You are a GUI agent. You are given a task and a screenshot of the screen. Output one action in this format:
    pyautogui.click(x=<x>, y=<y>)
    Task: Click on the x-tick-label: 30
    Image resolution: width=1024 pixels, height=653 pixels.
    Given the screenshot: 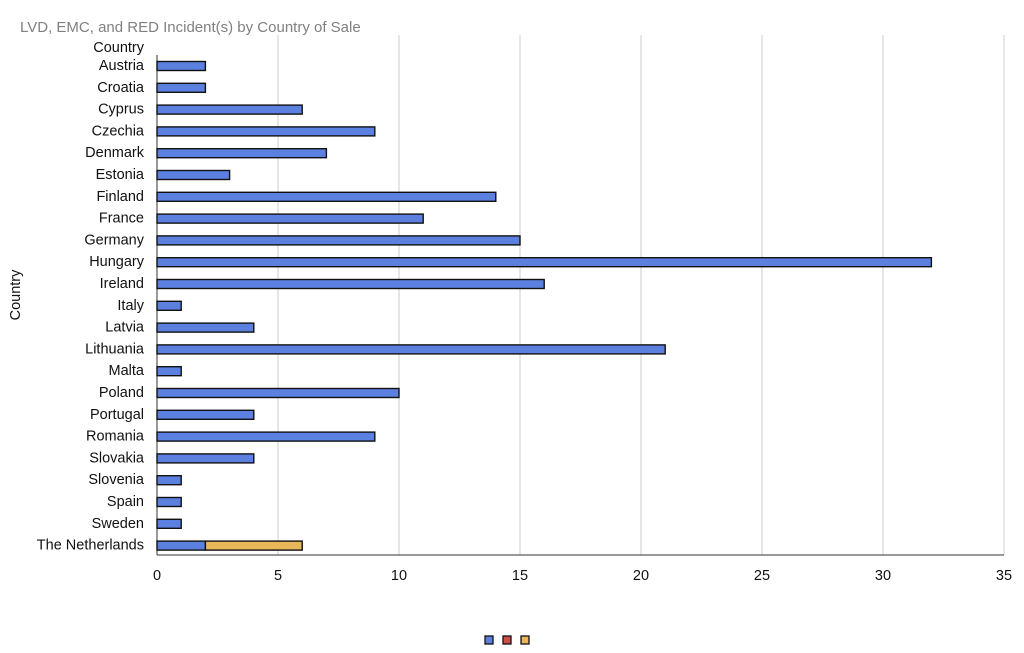 What is the action you would take?
    pyautogui.click(x=883, y=576)
    